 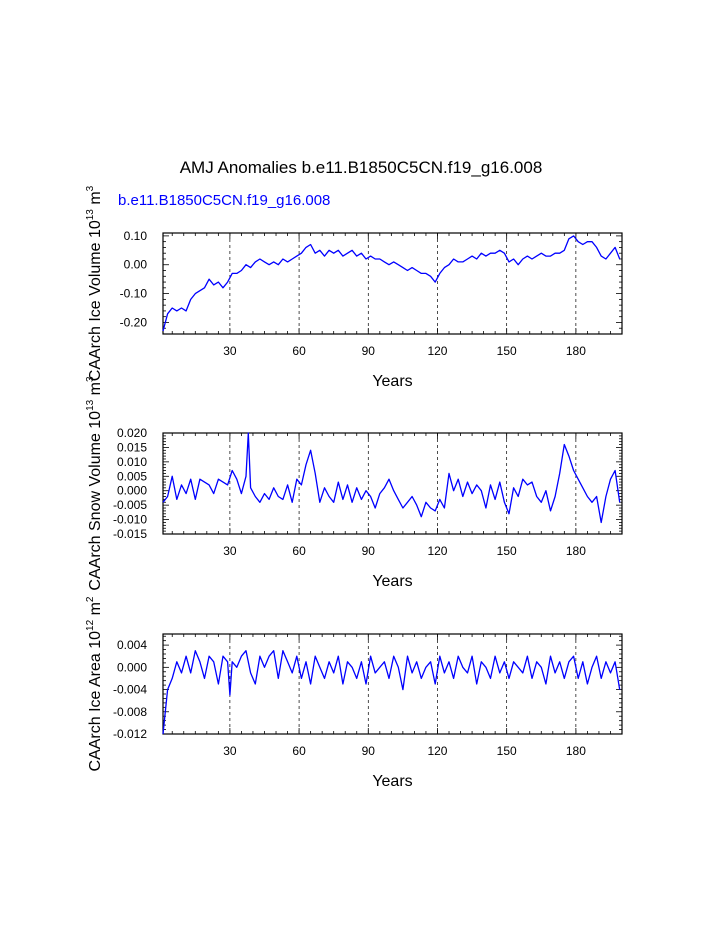 I want to click on ice-area-y-tick-label: 0.000, so click(x=132, y=667).